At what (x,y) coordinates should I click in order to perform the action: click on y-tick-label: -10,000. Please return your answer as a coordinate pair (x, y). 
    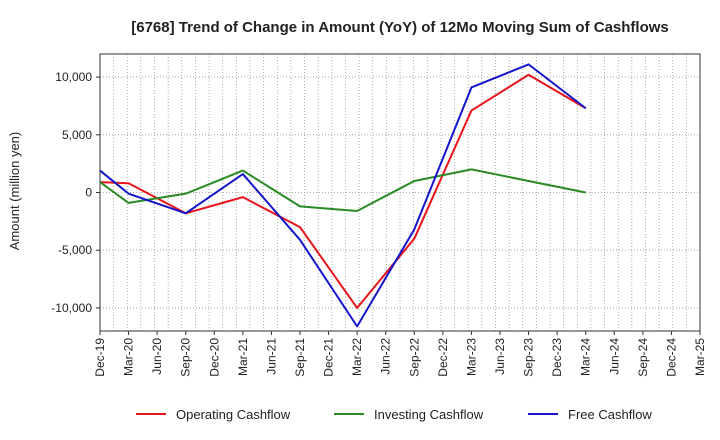
    Looking at the image, I should click on (71, 308).